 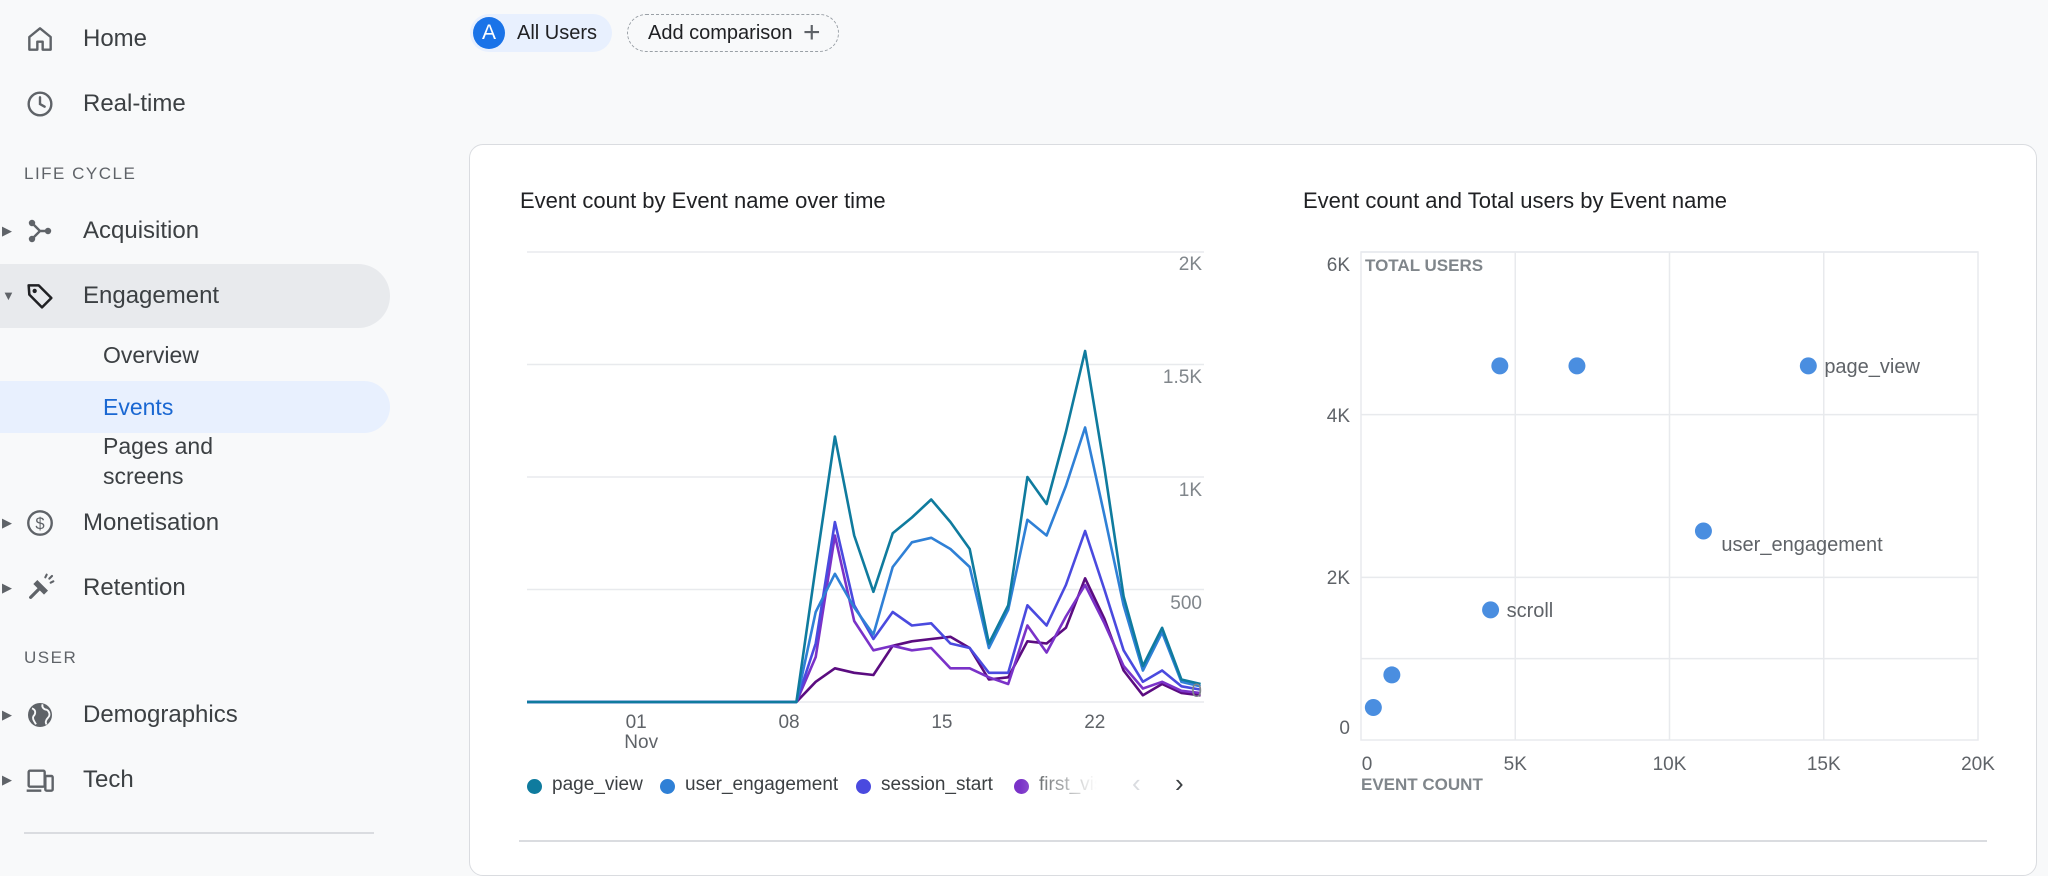 What do you see at coordinates (195, 39) in the screenshot?
I see `sidebar-item-home: Home` at bounding box center [195, 39].